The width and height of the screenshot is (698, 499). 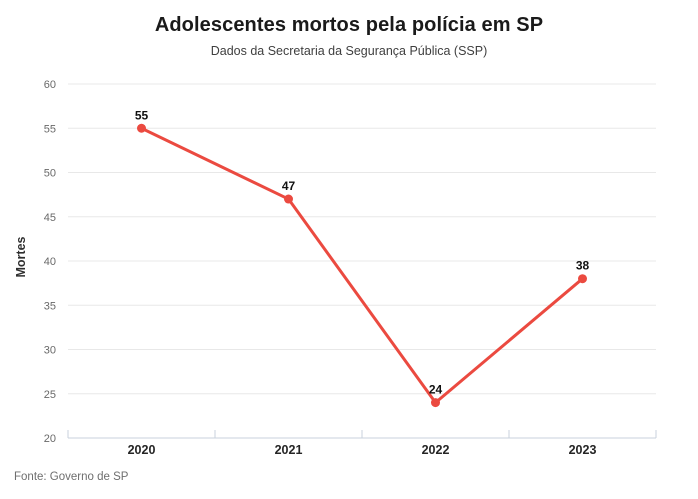 What do you see at coordinates (50, 218) in the screenshot?
I see `y-axis-tick-label: 45` at bounding box center [50, 218].